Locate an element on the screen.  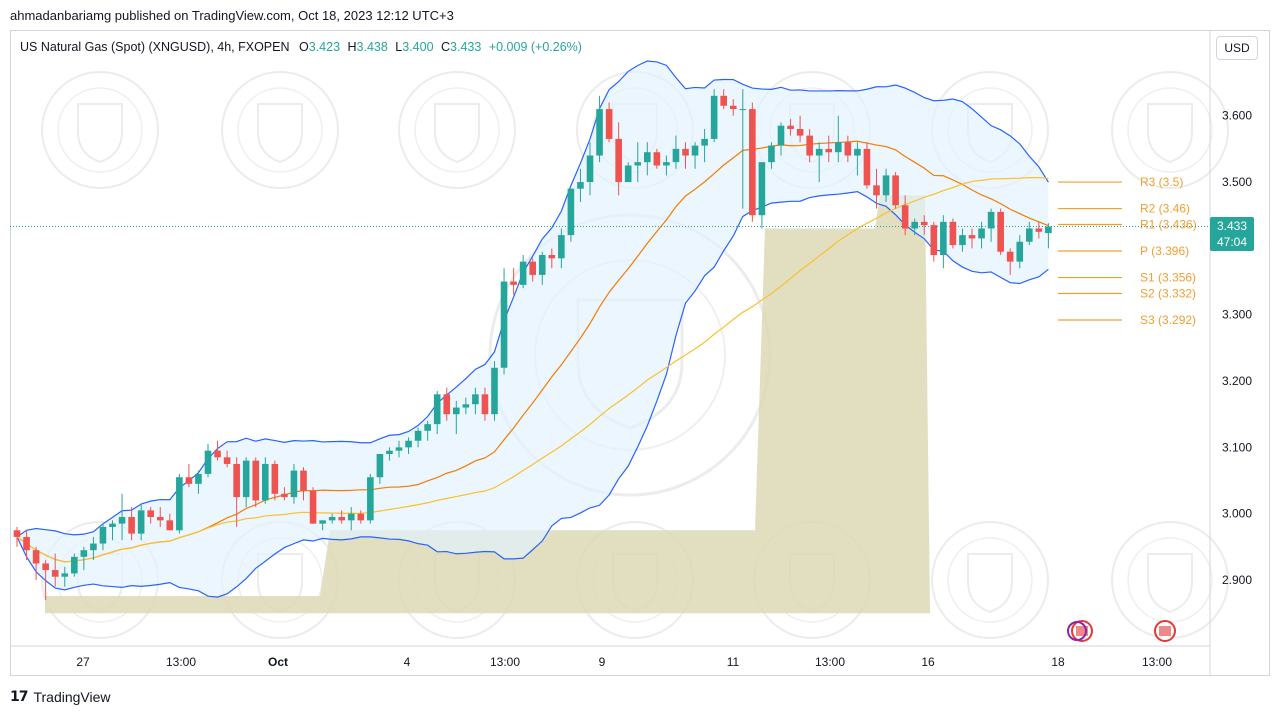
currency-button: USD is located at coordinates (1237, 48).